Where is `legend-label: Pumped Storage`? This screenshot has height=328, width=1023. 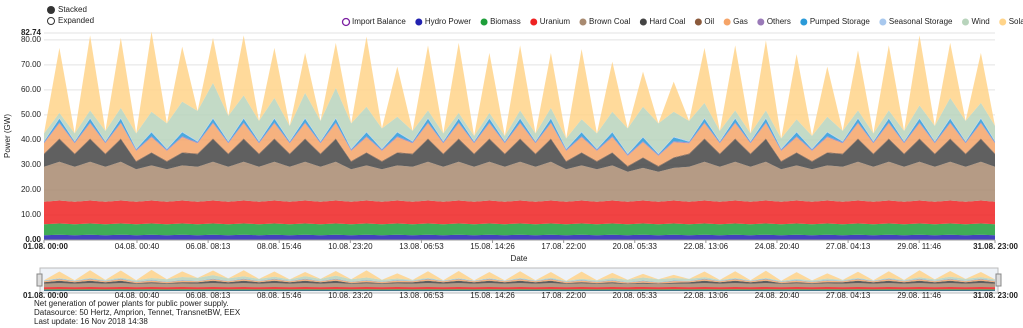
legend-label: Pumped Storage is located at coordinates (840, 21).